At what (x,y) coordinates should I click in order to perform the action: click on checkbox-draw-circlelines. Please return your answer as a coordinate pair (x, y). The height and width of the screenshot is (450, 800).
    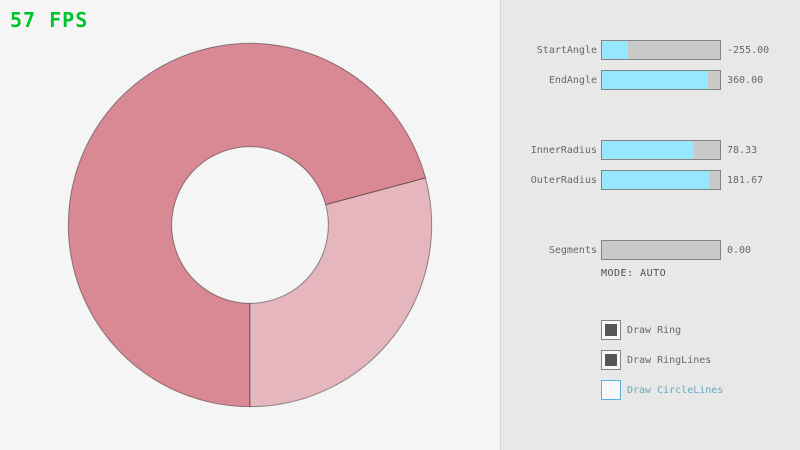
    Looking at the image, I should click on (611, 390).